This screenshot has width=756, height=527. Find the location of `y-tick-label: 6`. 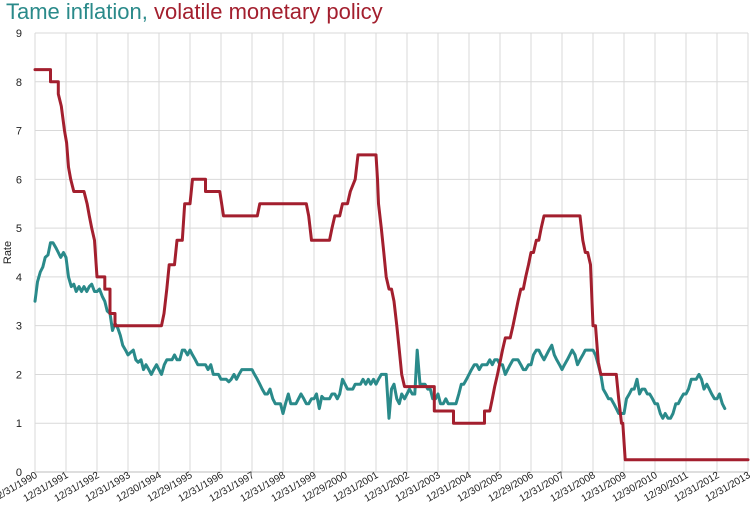

y-tick-label: 6 is located at coordinates (19, 180).